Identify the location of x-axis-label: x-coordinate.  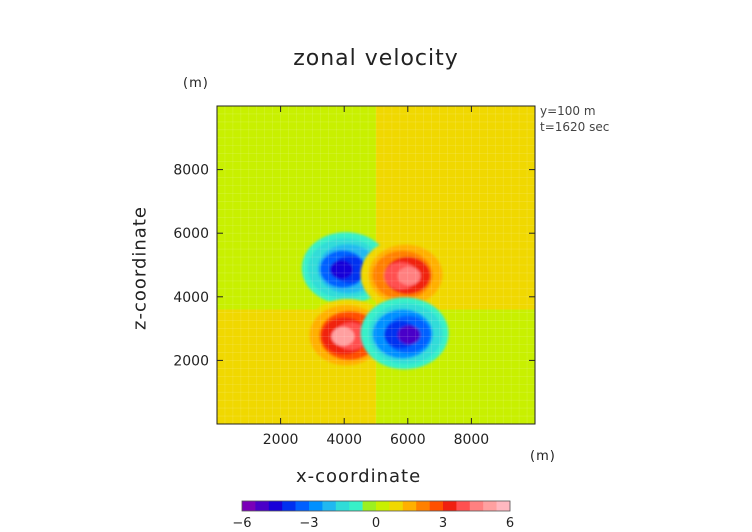
(359, 476).